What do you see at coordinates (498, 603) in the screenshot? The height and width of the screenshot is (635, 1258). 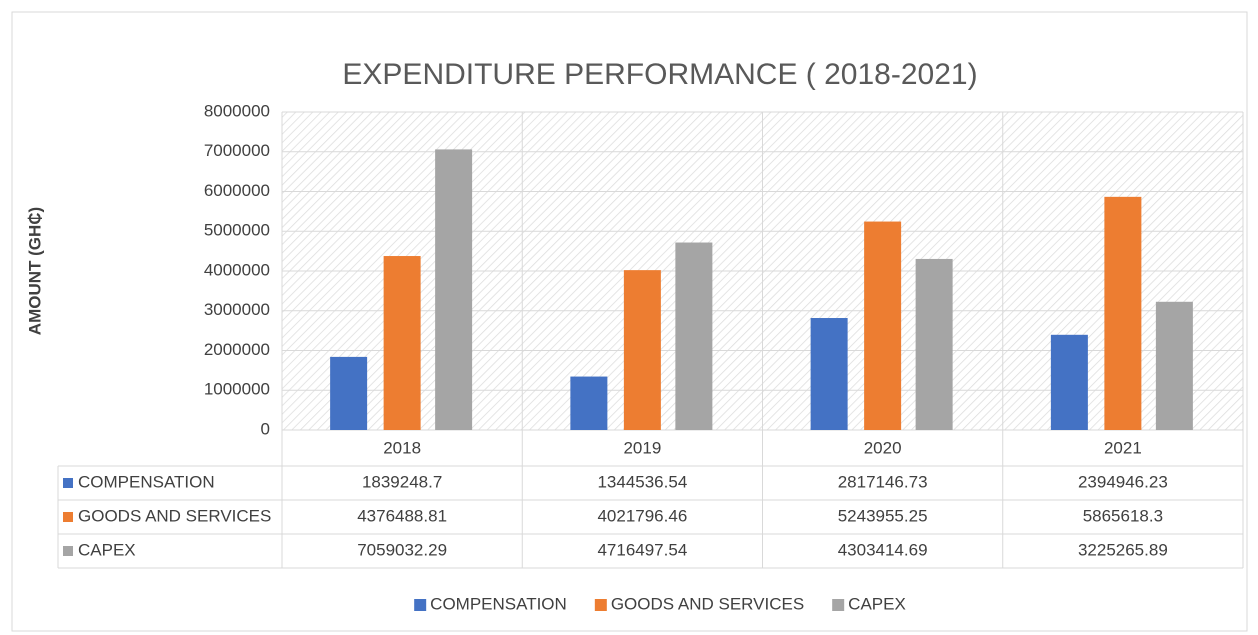 I see `legend-label: COMPENSATION` at bounding box center [498, 603].